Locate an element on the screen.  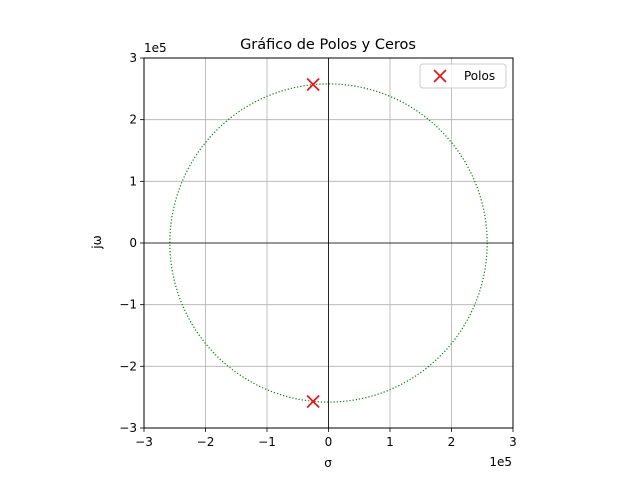
y-tick-label: 3 is located at coordinates (133, 58).